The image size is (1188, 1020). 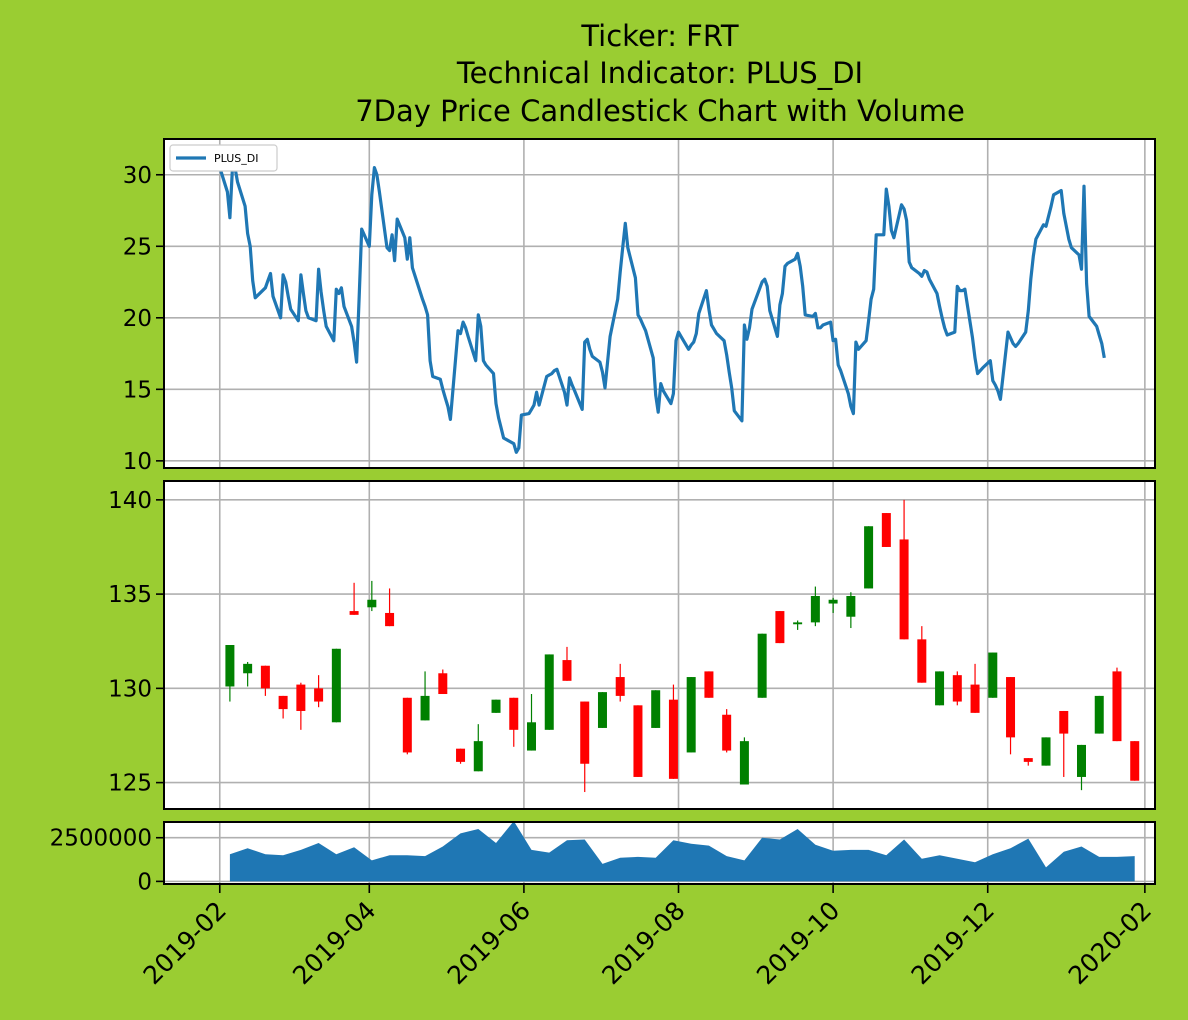 What do you see at coordinates (137, 176) in the screenshot?
I see `y-tick-label: 30` at bounding box center [137, 176].